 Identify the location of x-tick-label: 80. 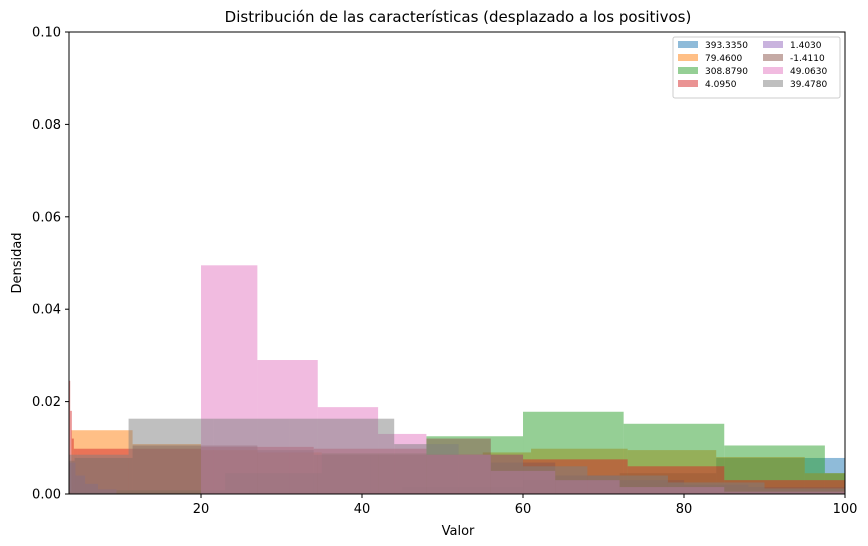
(684, 509).